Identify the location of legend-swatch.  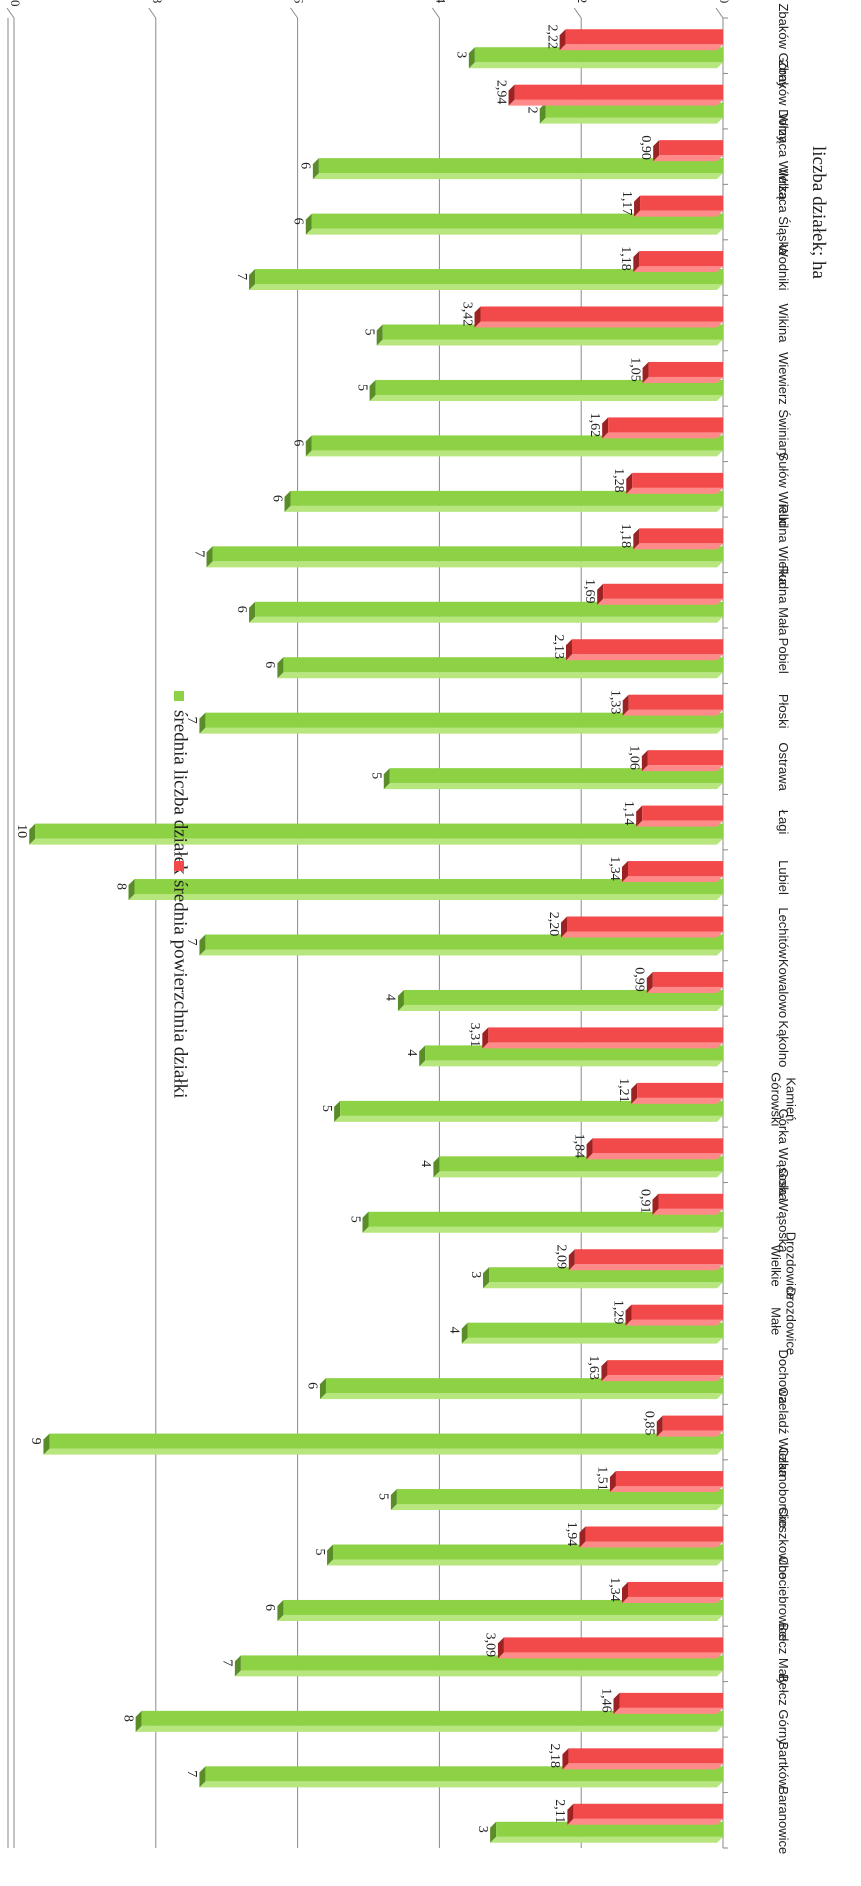
(179, 866).